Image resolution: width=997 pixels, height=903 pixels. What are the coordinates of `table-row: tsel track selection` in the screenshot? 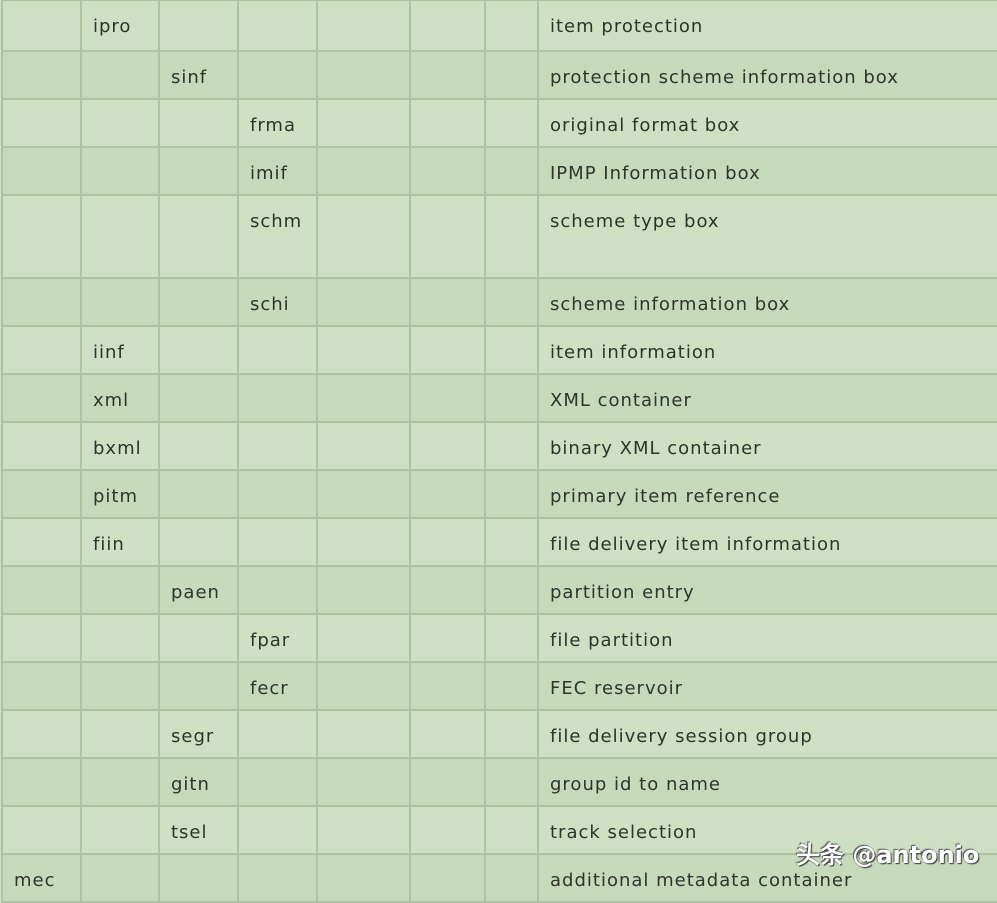 It's located at (499, 830).